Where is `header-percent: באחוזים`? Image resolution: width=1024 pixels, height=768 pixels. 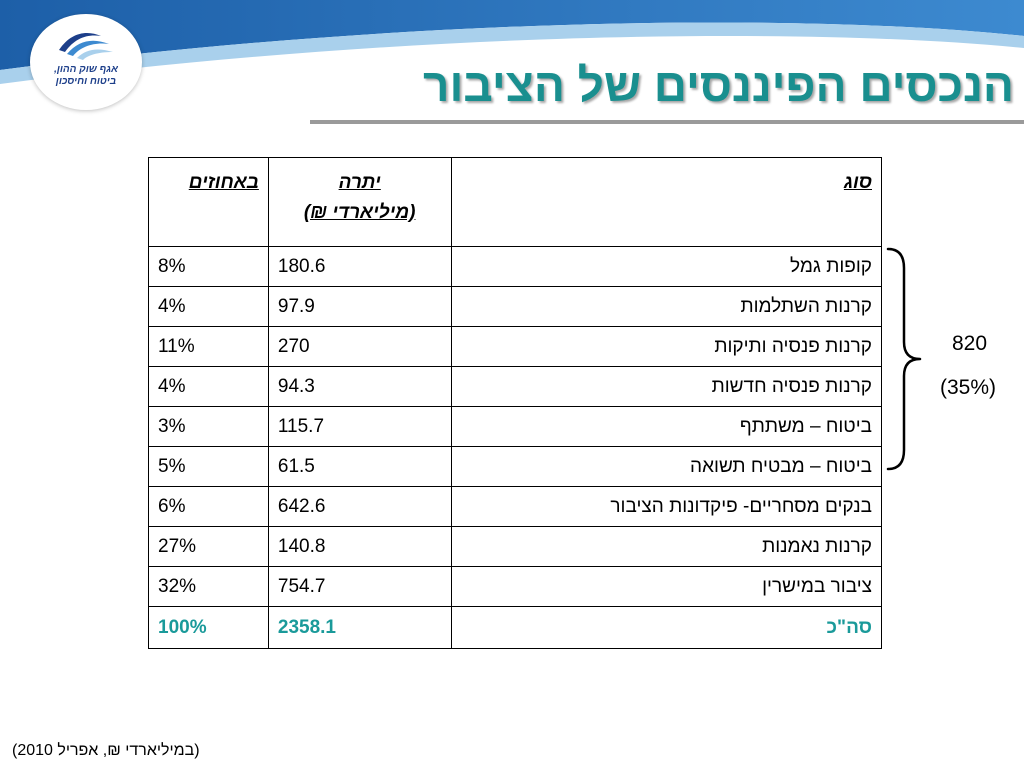
header-percent: באחוזים is located at coordinates (208, 202).